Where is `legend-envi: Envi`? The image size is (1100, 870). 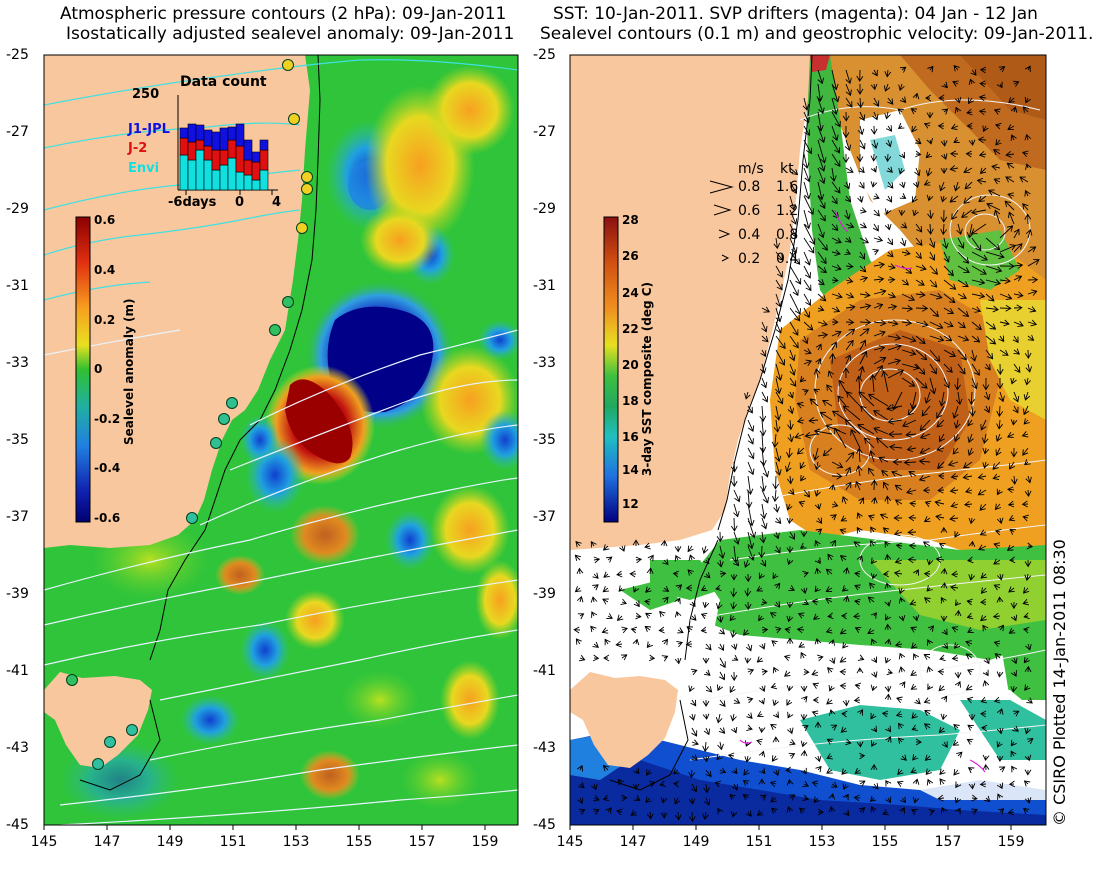
legend-envi: Envi is located at coordinates (144, 168).